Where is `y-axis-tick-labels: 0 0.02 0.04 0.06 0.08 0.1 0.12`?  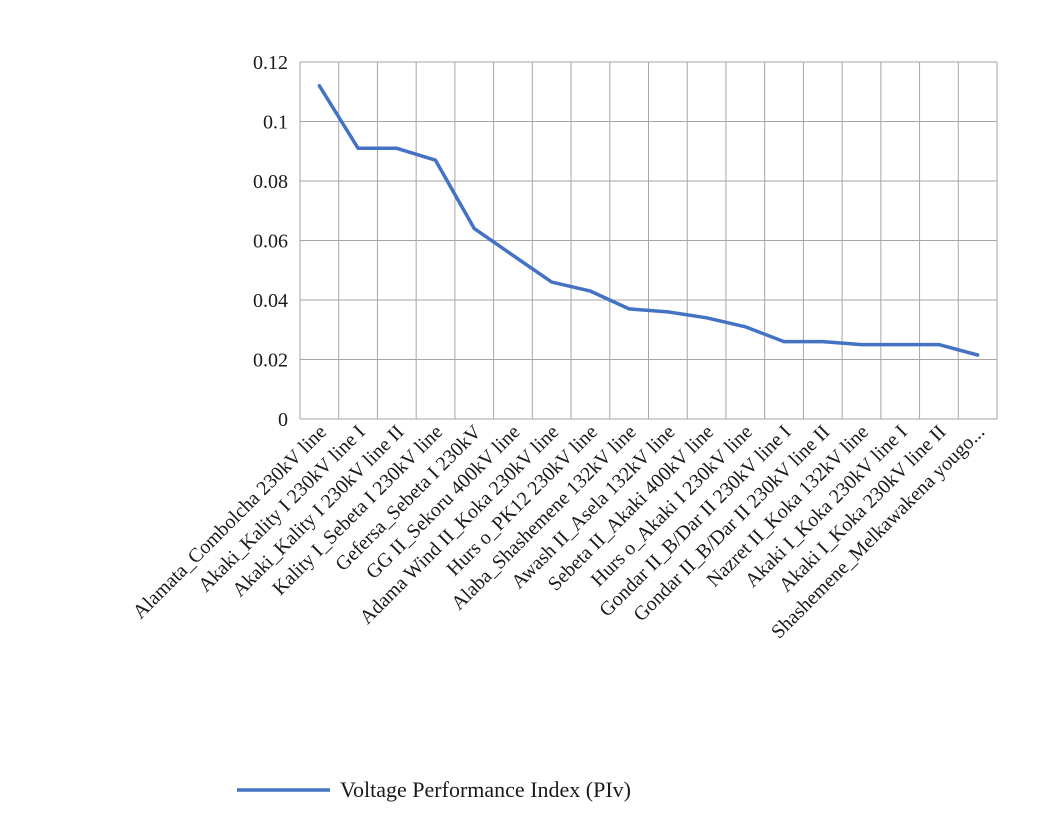 y-axis-tick-labels: 0 0.02 0.04 0.06 0.08 0.1 0.12 is located at coordinates (270, 241).